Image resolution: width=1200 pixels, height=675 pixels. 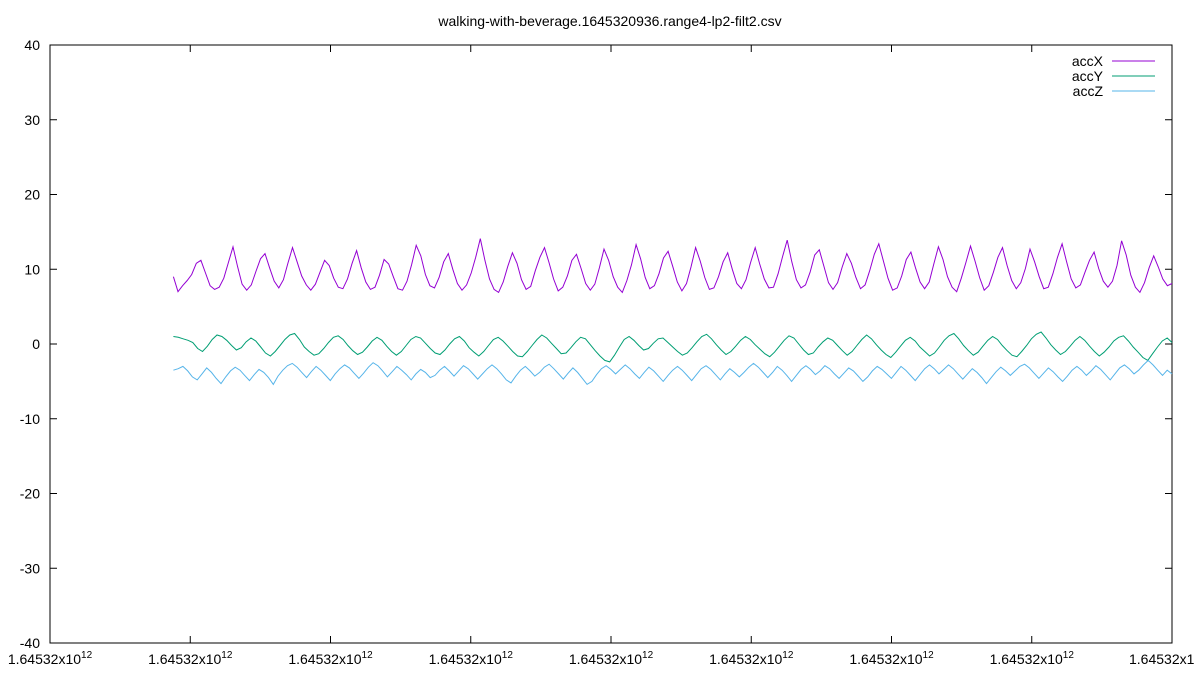 I want to click on y-tick-label: -30, so click(x=30, y=568).